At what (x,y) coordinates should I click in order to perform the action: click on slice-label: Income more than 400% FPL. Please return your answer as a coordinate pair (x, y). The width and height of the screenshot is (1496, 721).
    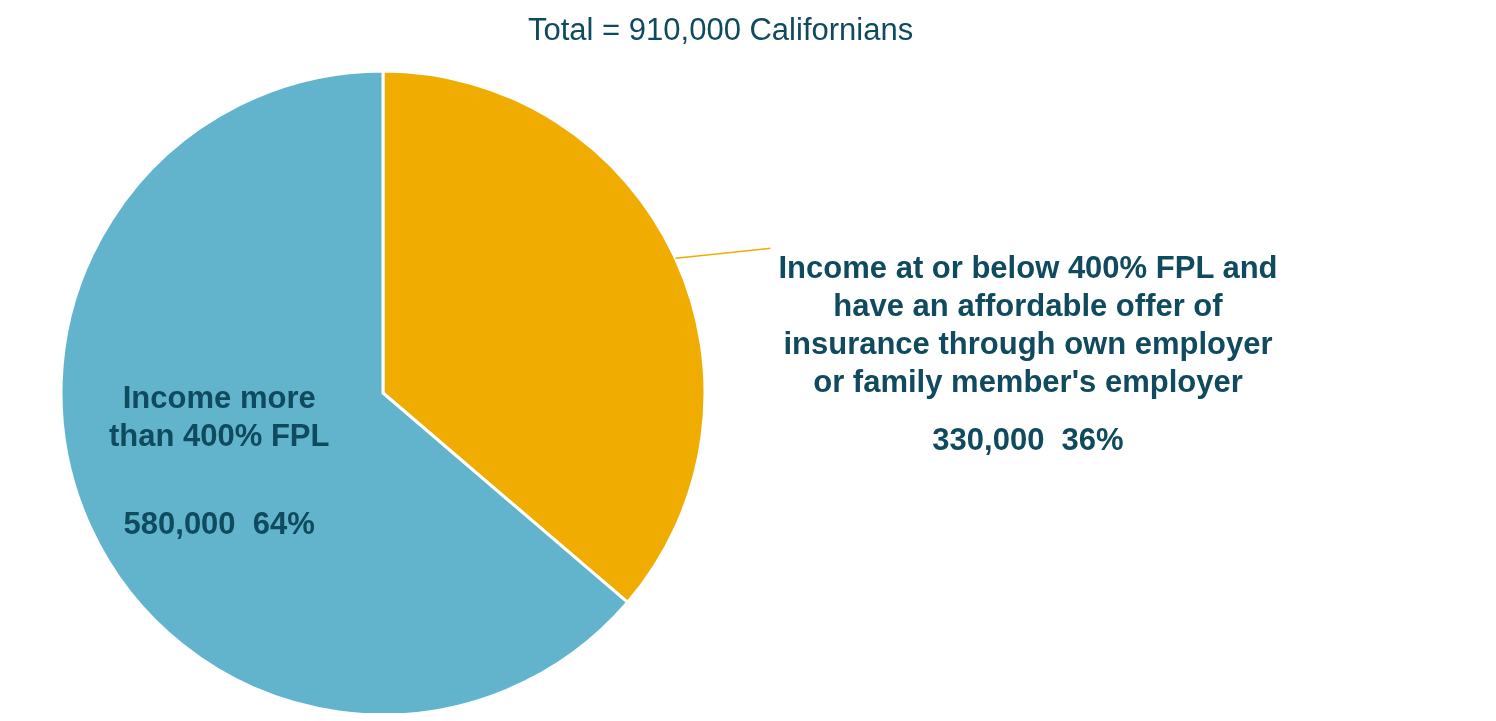
    Looking at the image, I should click on (219, 417).